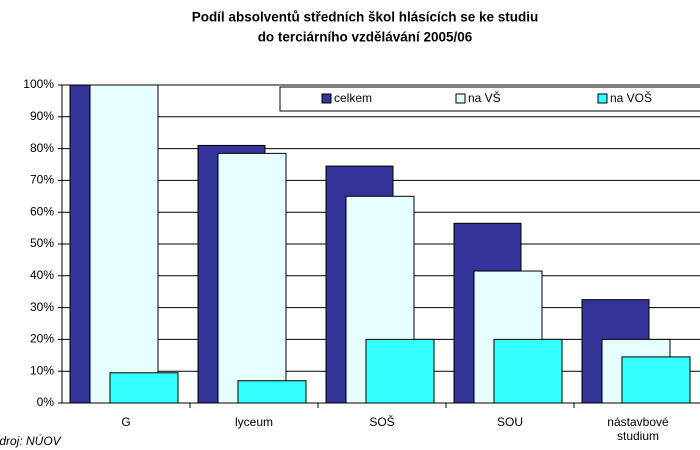 The width and height of the screenshot is (700, 450). What do you see at coordinates (42, 307) in the screenshot?
I see `y-tick-label: 30%` at bounding box center [42, 307].